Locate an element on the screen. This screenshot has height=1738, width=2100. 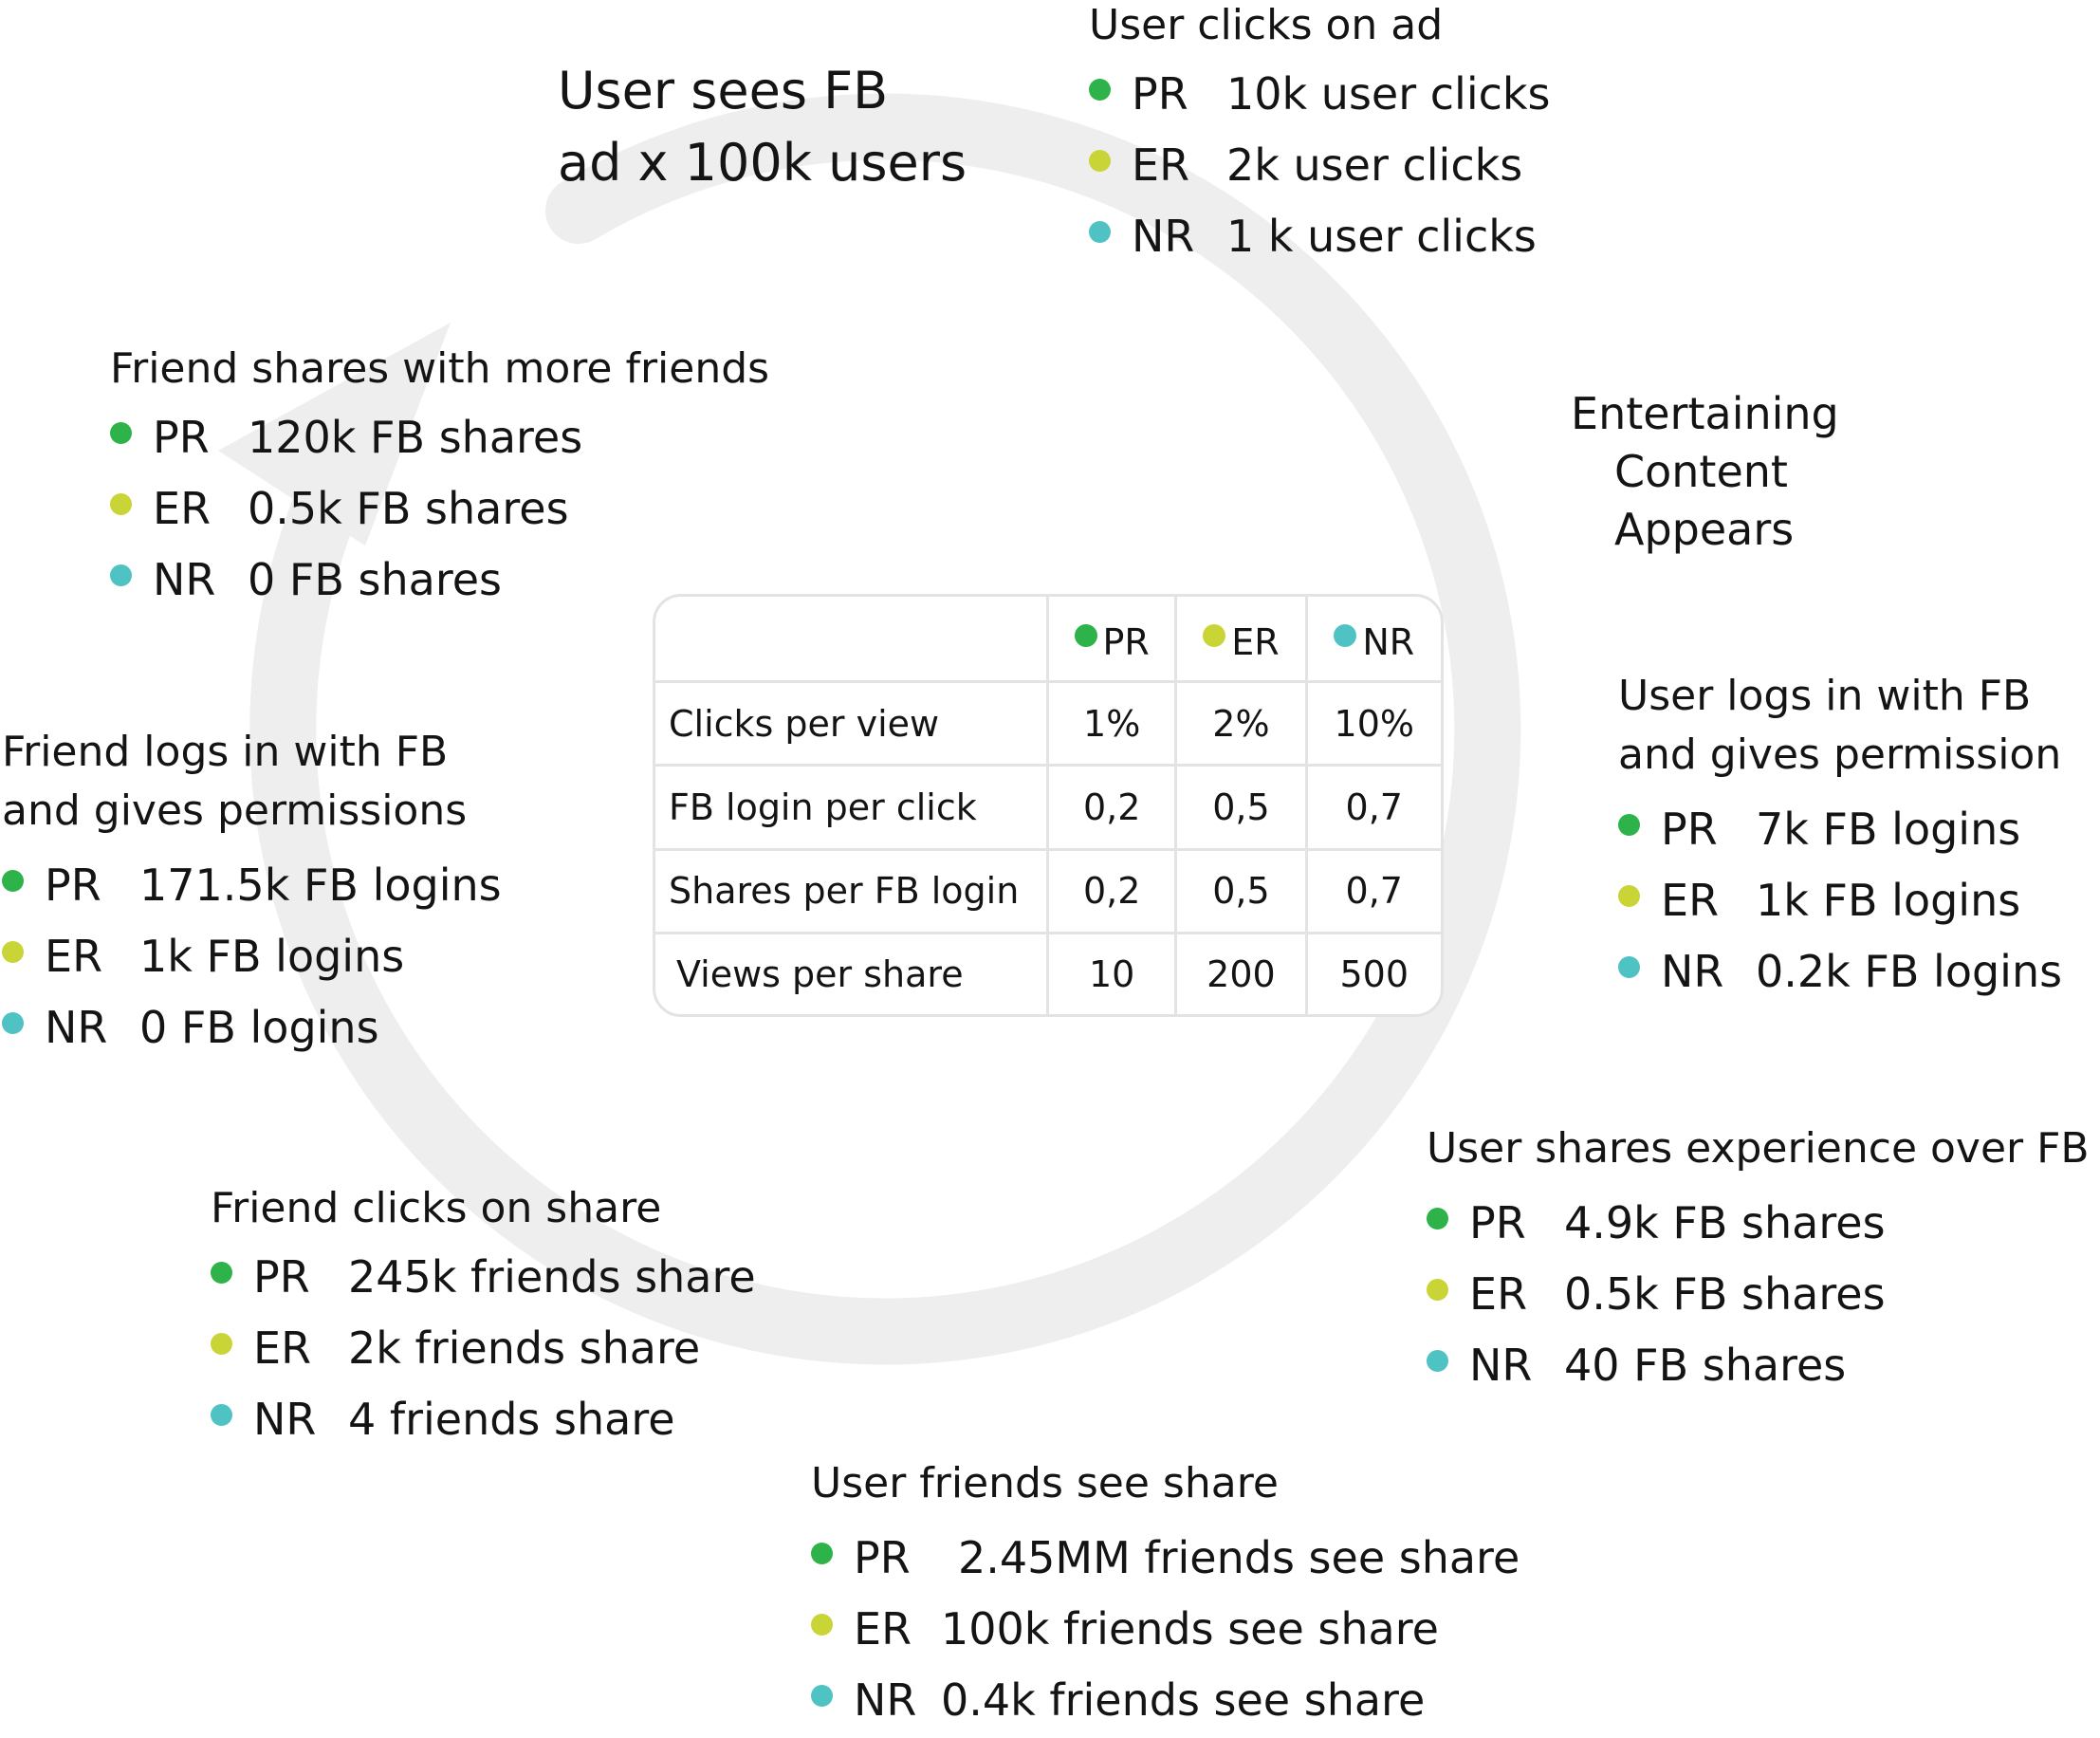
stage-title-line-2: and gives permissions is located at coordinates (235, 810).